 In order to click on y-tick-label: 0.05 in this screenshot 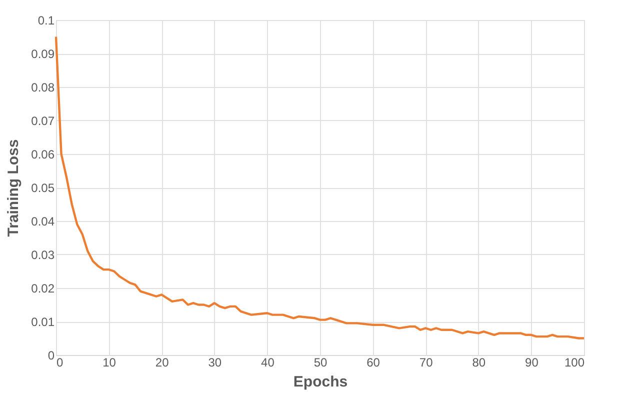, I will do `click(43, 188)`.